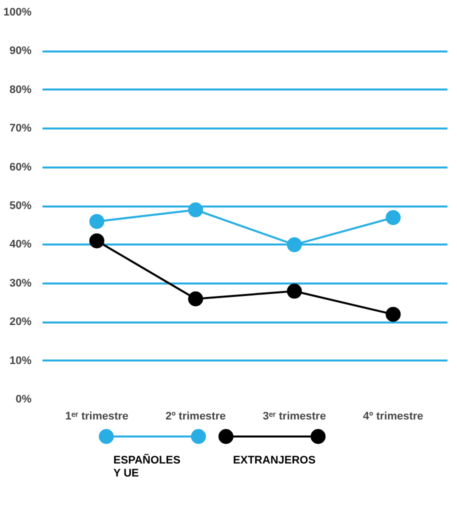  I want to click on y-tick-label: 90%, so click(20, 51).